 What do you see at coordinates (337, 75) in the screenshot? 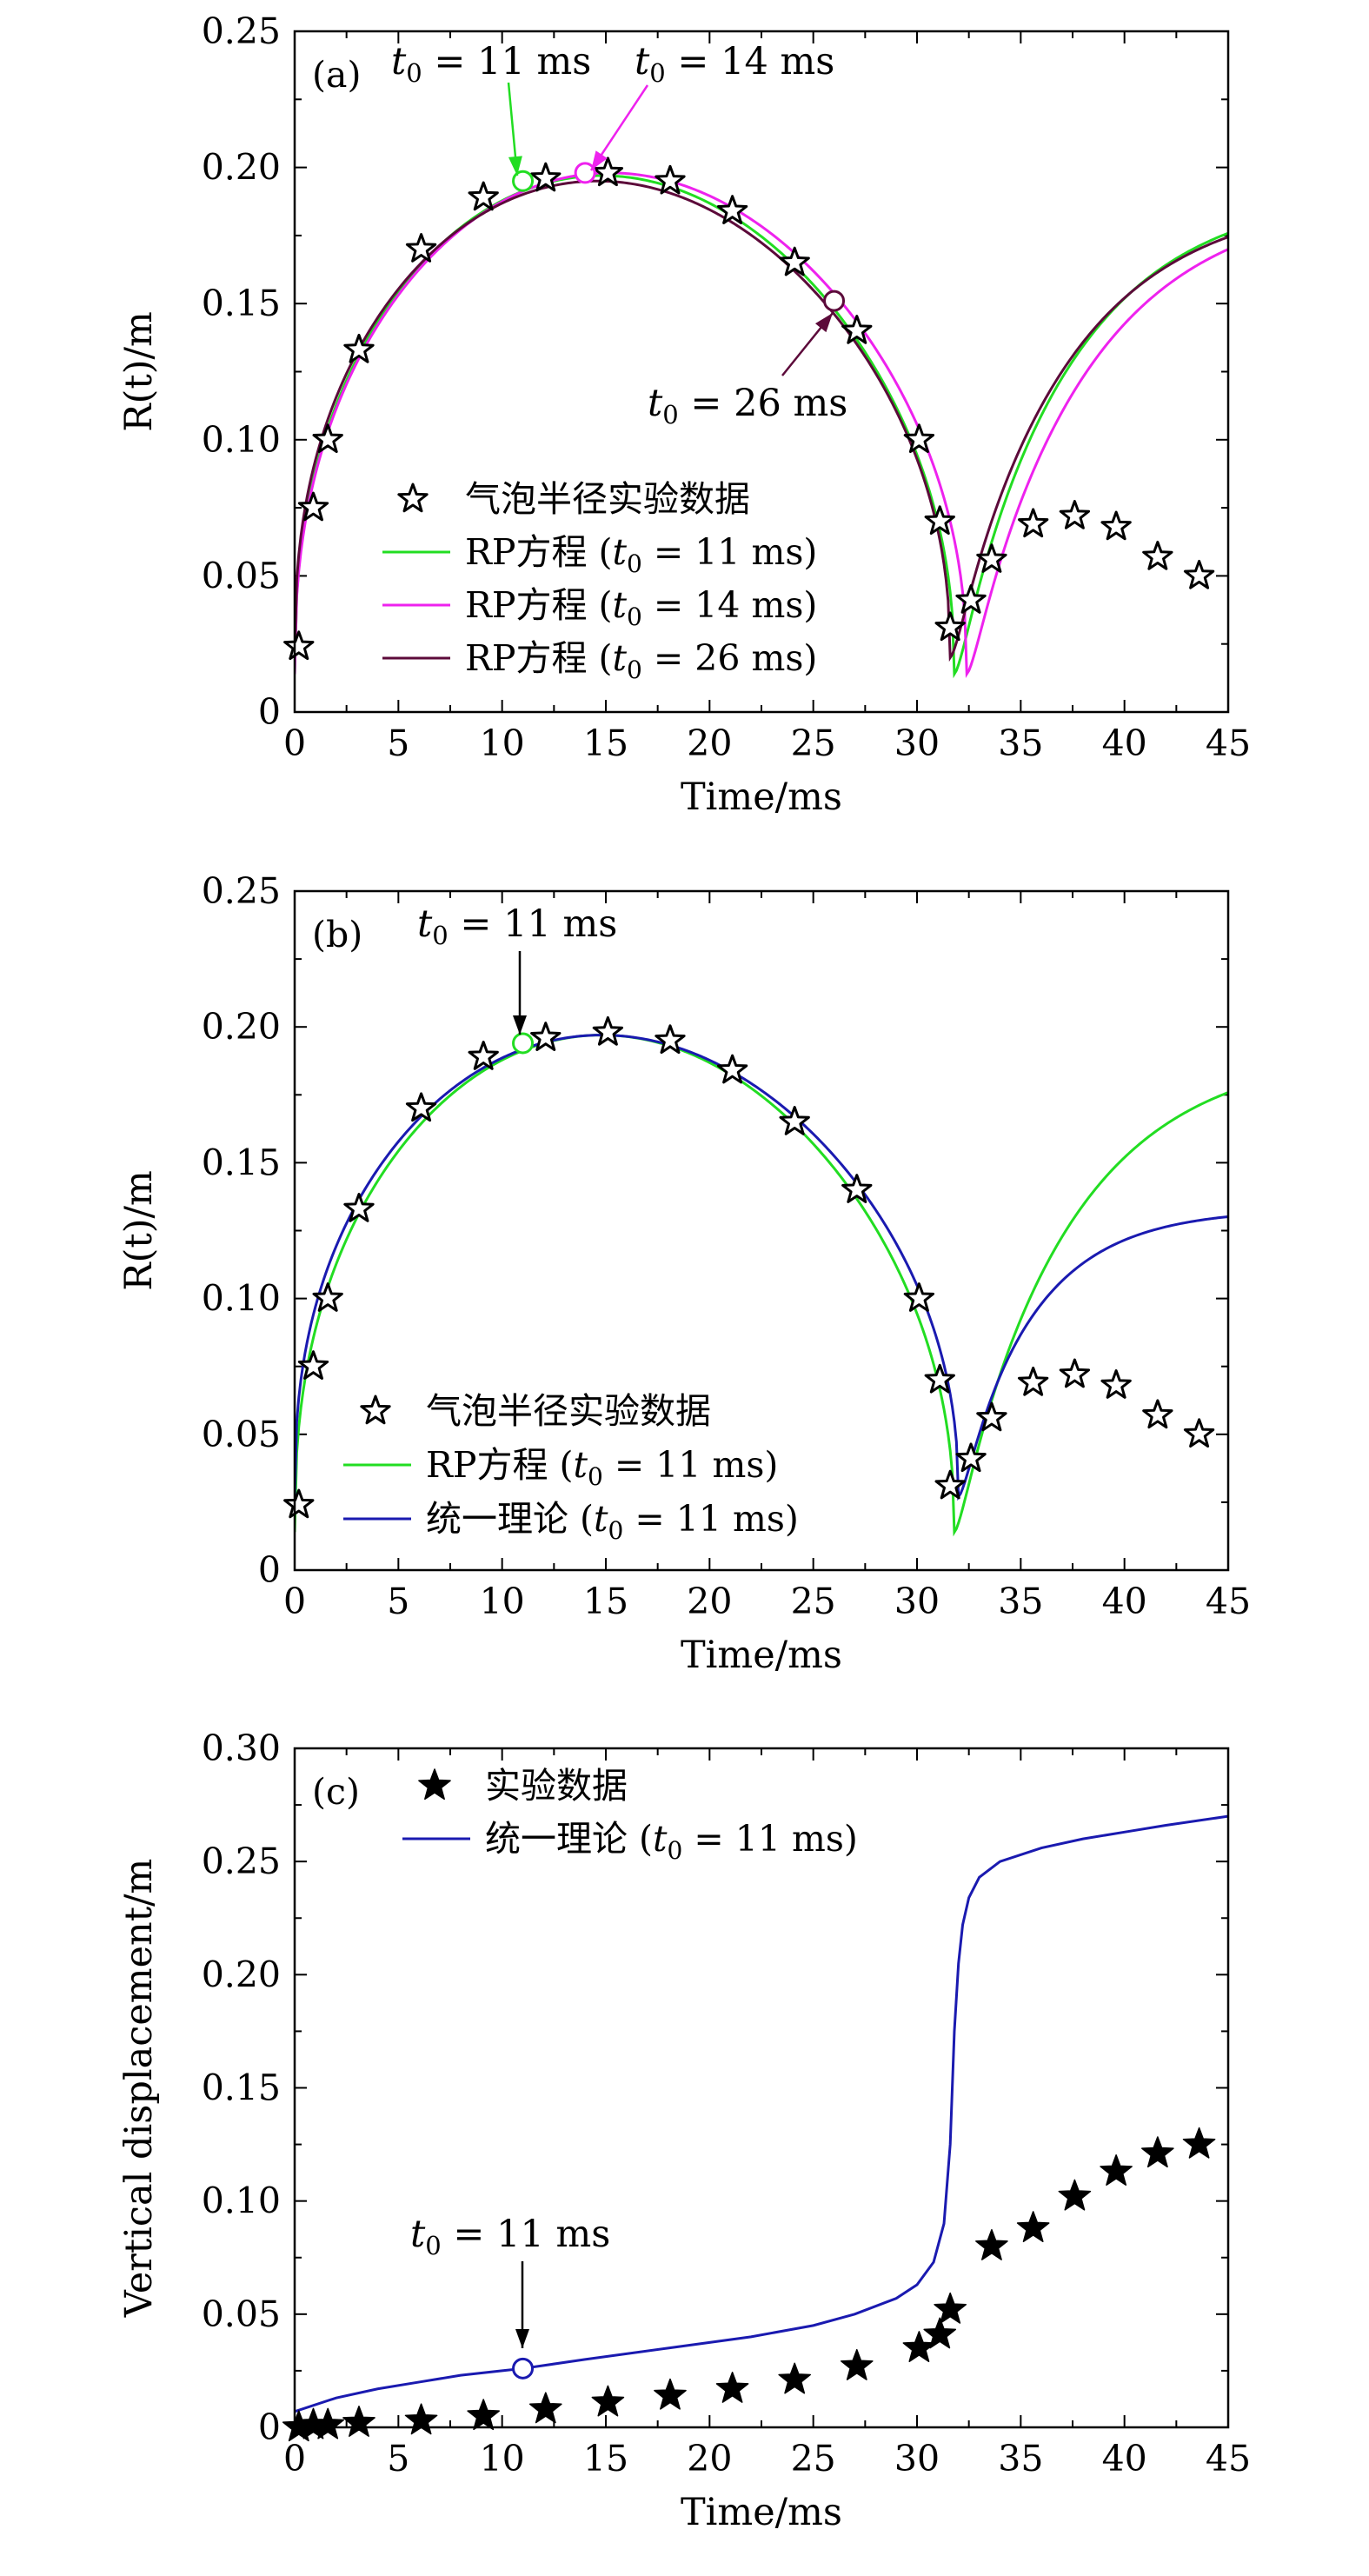
I see `panel-label: (a)` at bounding box center [337, 75].